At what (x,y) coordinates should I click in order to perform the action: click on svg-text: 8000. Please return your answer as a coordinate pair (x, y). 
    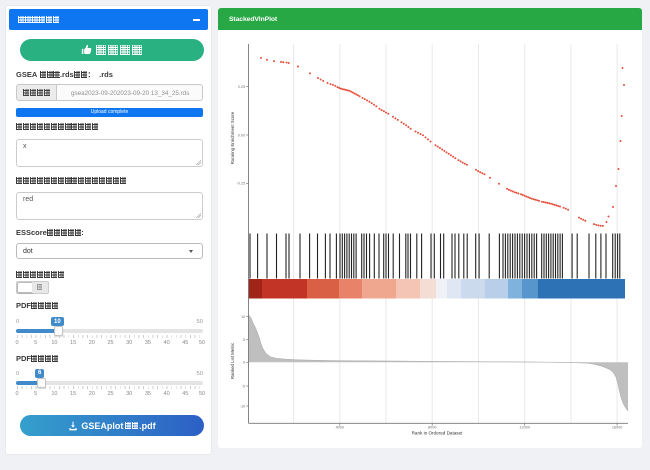
    Looking at the image, I should click on (432, 427).